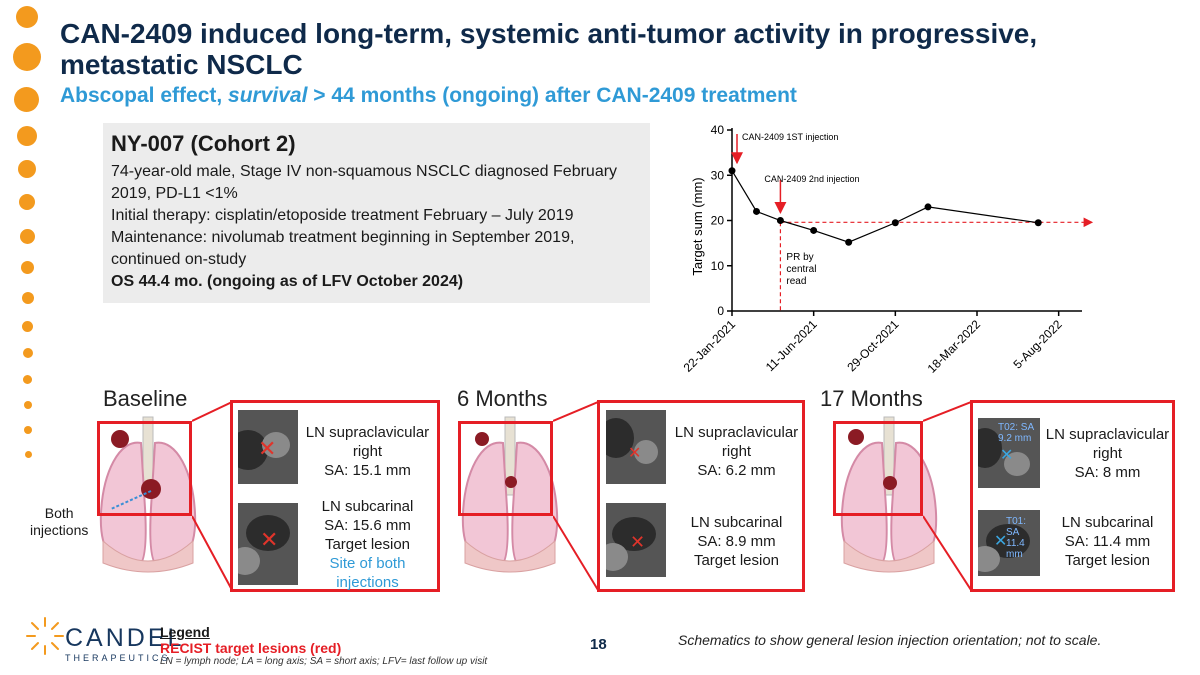  Describe the element at coordinates (791, 345) in the screenshot. I see `x-tick-label: 11-Jun-2021` at that location.